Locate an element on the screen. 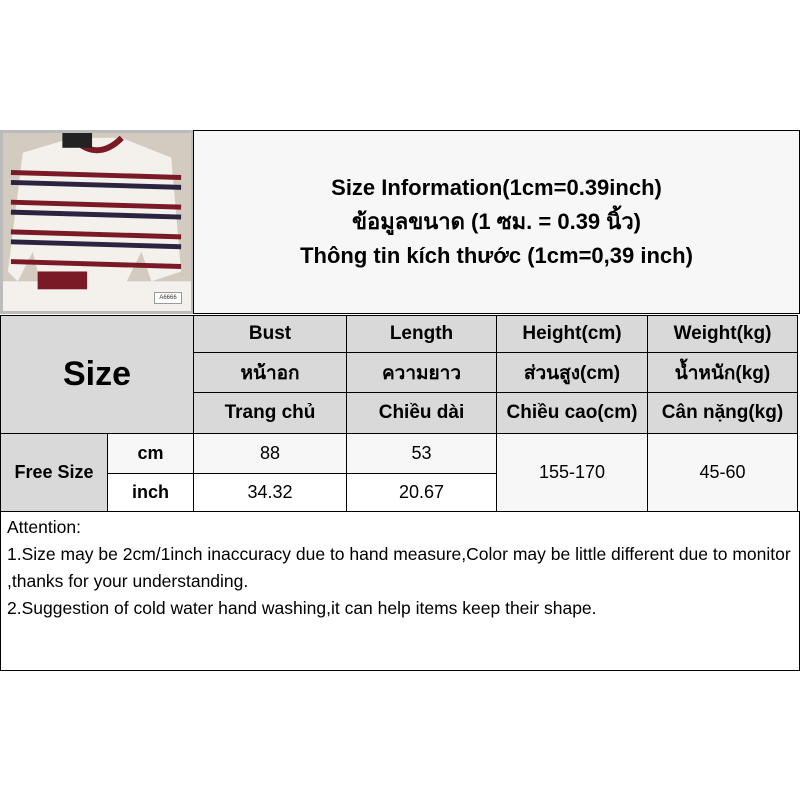 The width and height of the screenshot is (800, 800). column-header-vi: Chiều cao(cm) is located at coordinates (572, 413).